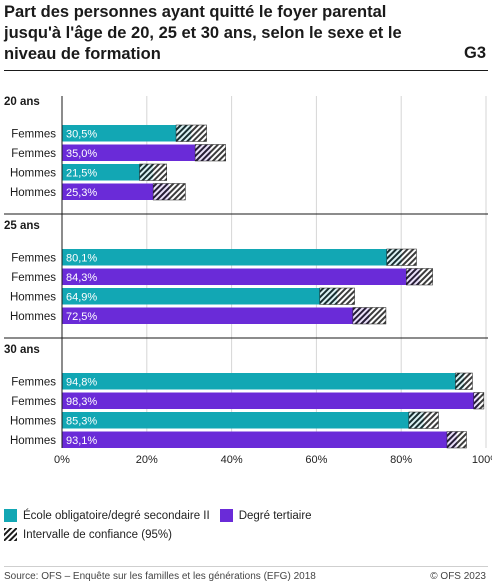 This screenshot has width=492, height=584. What do you see at coordinates (226, 515) in the screenshot?
I see `legend-swatch-tertiary` at bounding box center [226, 515].